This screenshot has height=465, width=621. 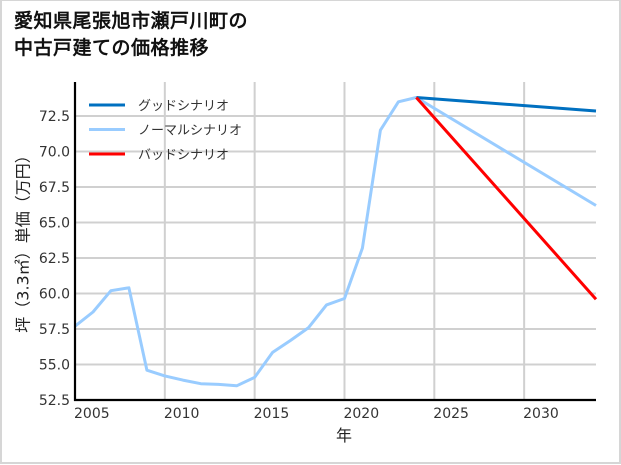 I want to click on y-tick-label: 62.5, so click(x=54, y=259).